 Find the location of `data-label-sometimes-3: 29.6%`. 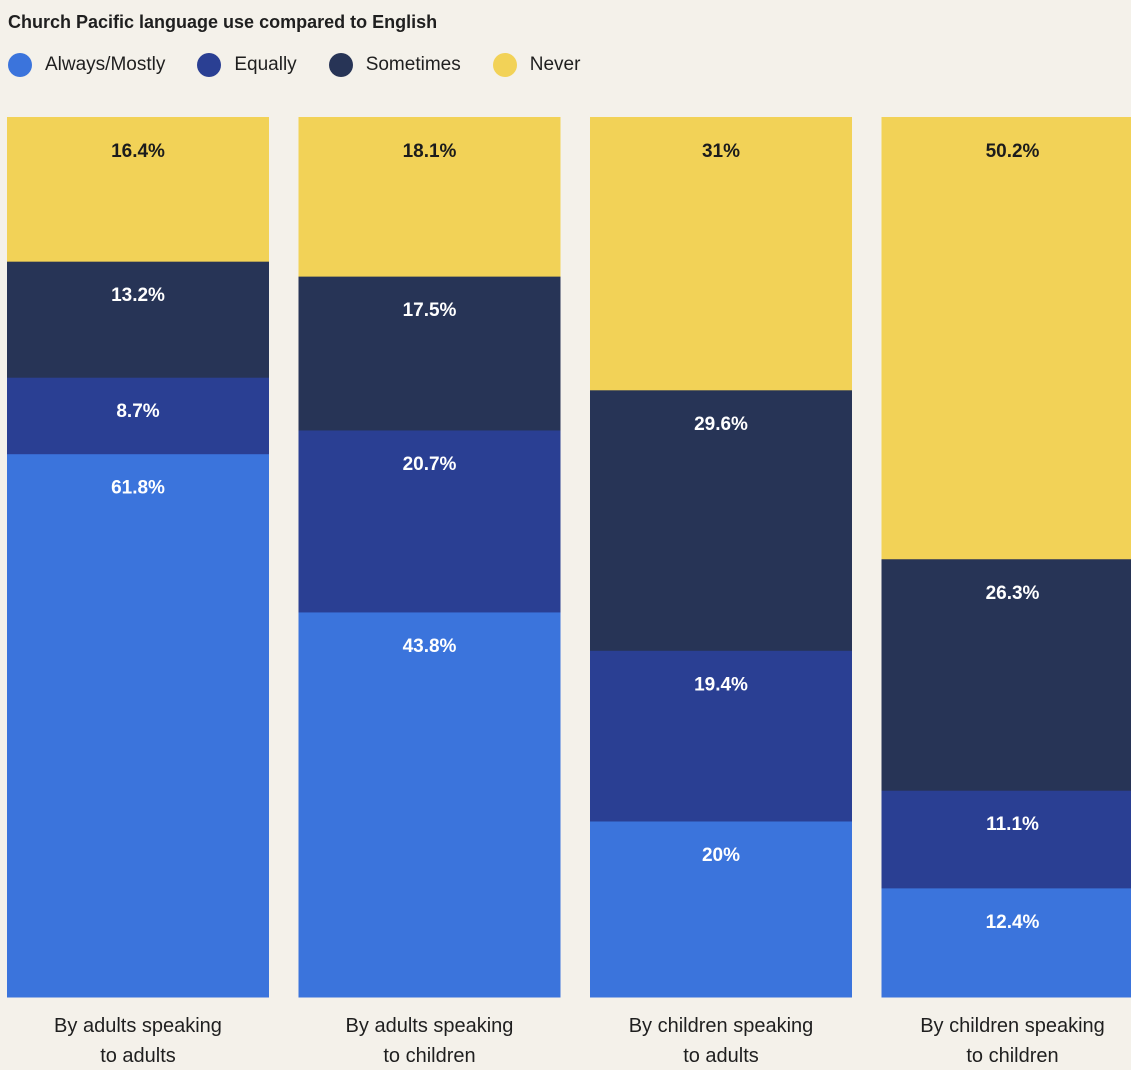

data-label-sometimes-3: 29.6% is located at coordinates (721, 424).